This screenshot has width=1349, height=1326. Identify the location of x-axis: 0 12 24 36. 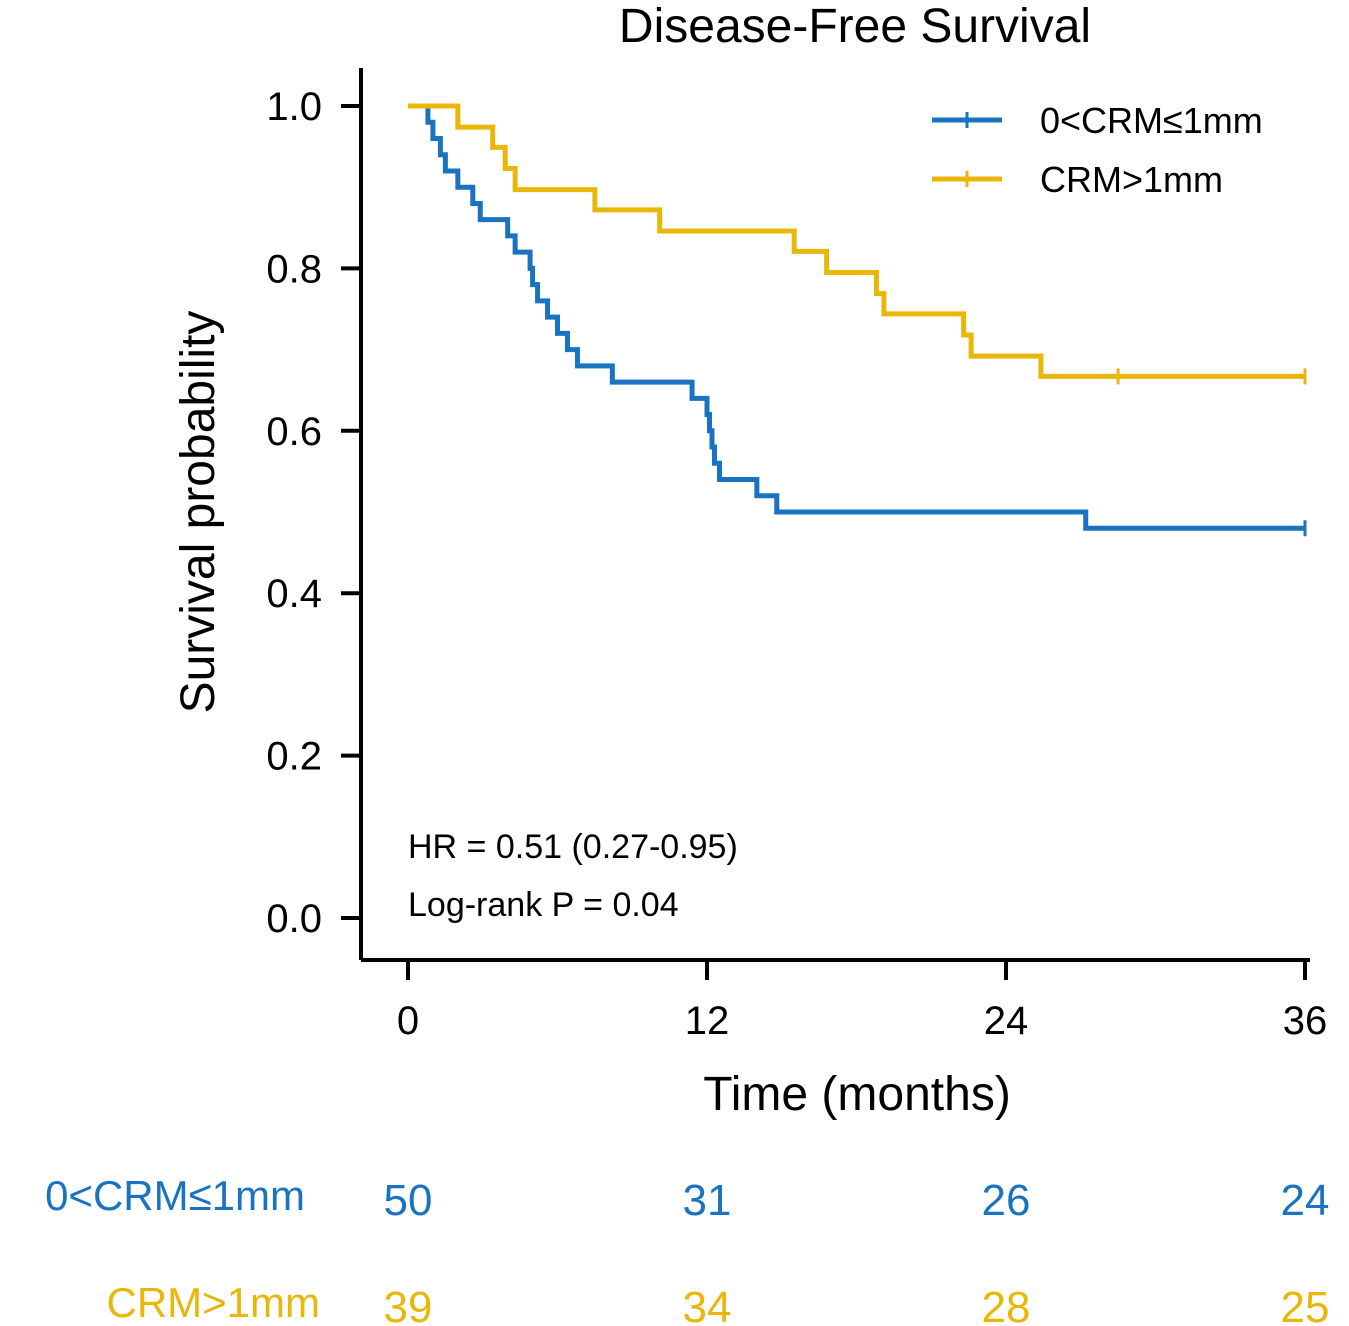
(844, 1000).